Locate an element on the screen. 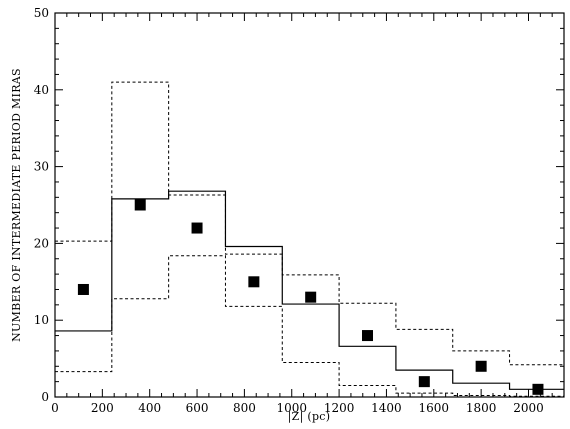  y-tick-label: 10 is located at coordinates (41, 320).